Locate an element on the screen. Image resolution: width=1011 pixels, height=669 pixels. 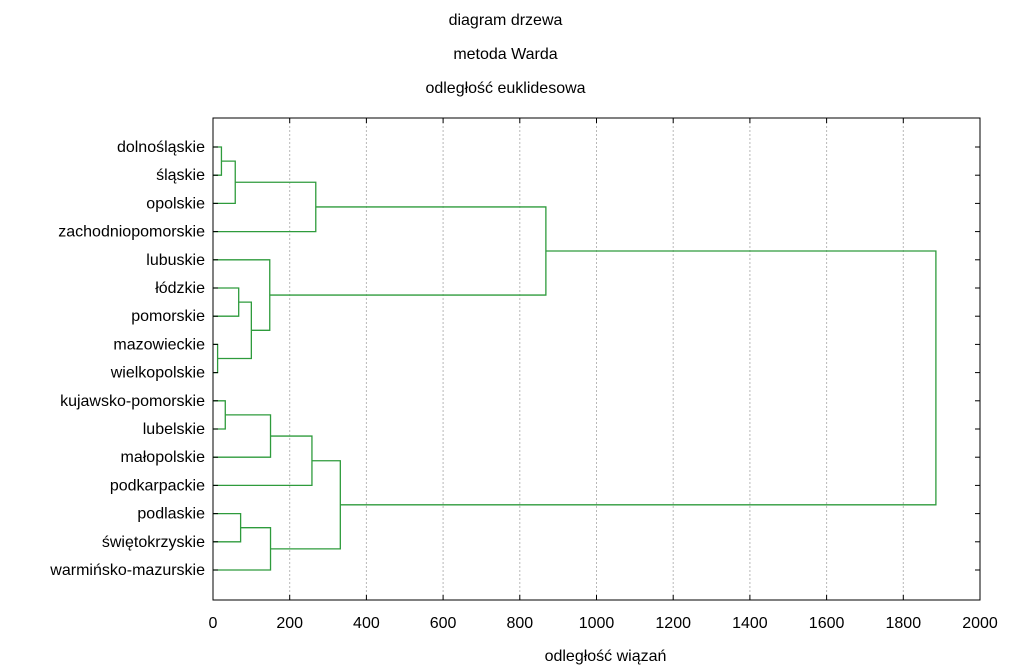
leaf-label: podlaskie is located at coordinates (171, 514).